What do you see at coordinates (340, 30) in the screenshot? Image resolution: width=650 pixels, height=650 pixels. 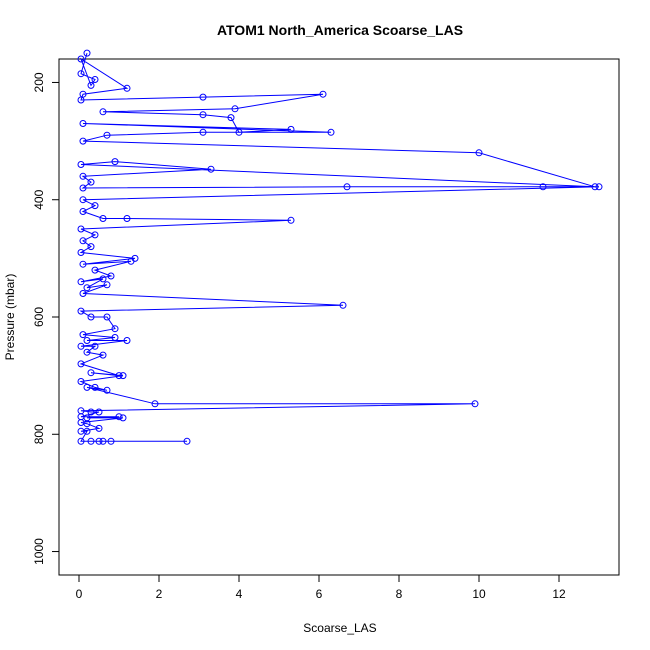 I see `chart-title: ATOM1 North_America Scoarse_LAS` at bounding box center [340, 30].